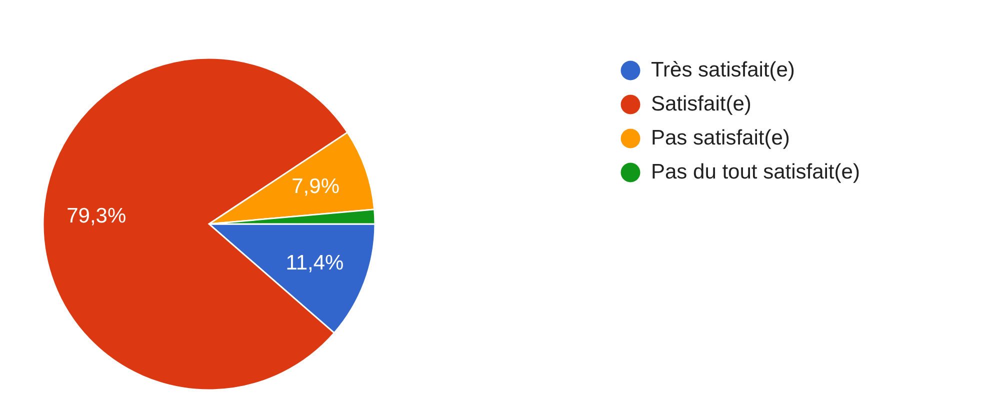 Image resolution: width=992 pixels, height=417 pixels. I want to click on legend-label: Pas du tout satisfait(e), so click(755, 172).